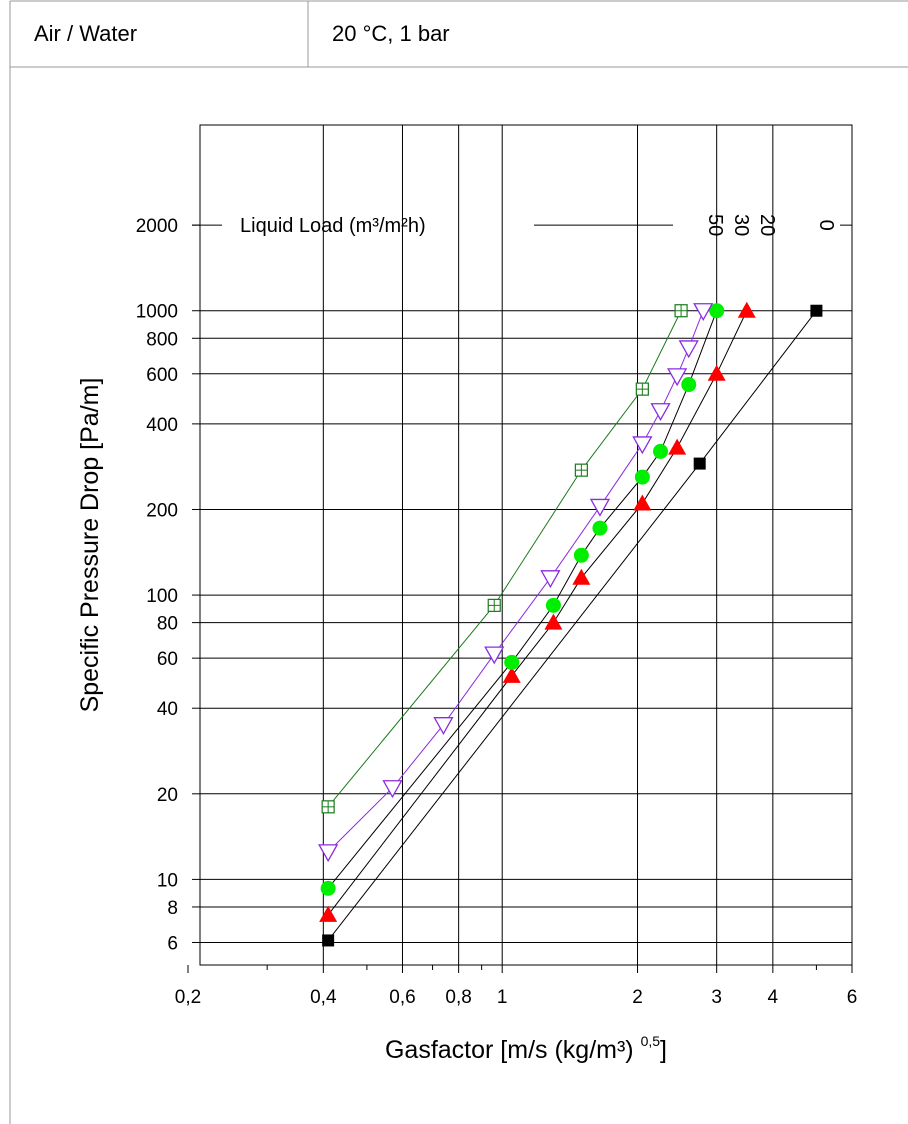  I want to click on legend-title: Liquid Load (m³/m²h), so click(333, 226).